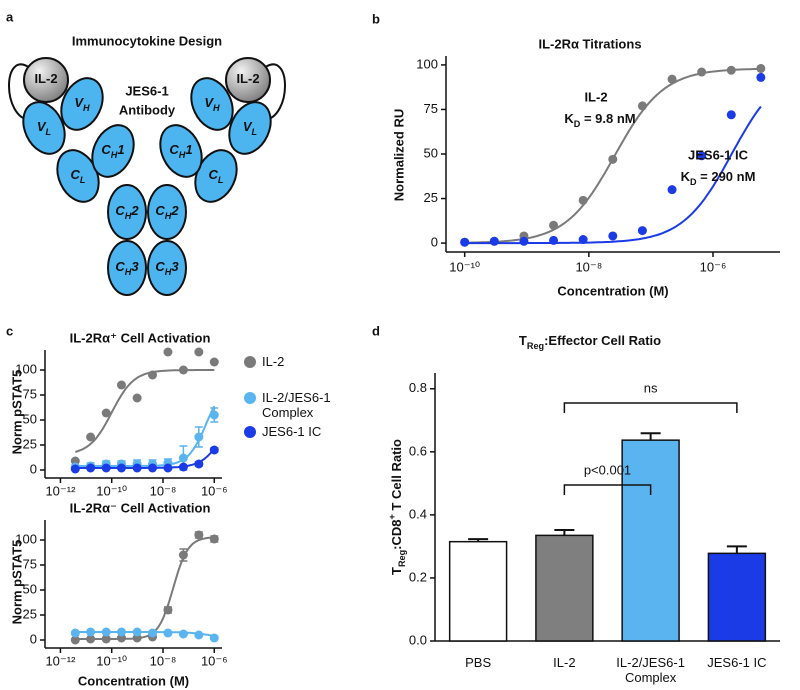 Image resolution: width=800 pixels, height=690 pixels. What do you see at coordinates (174, 210) in the screenshot?
I see `text-part: 2` at bounding box center [174, 210].